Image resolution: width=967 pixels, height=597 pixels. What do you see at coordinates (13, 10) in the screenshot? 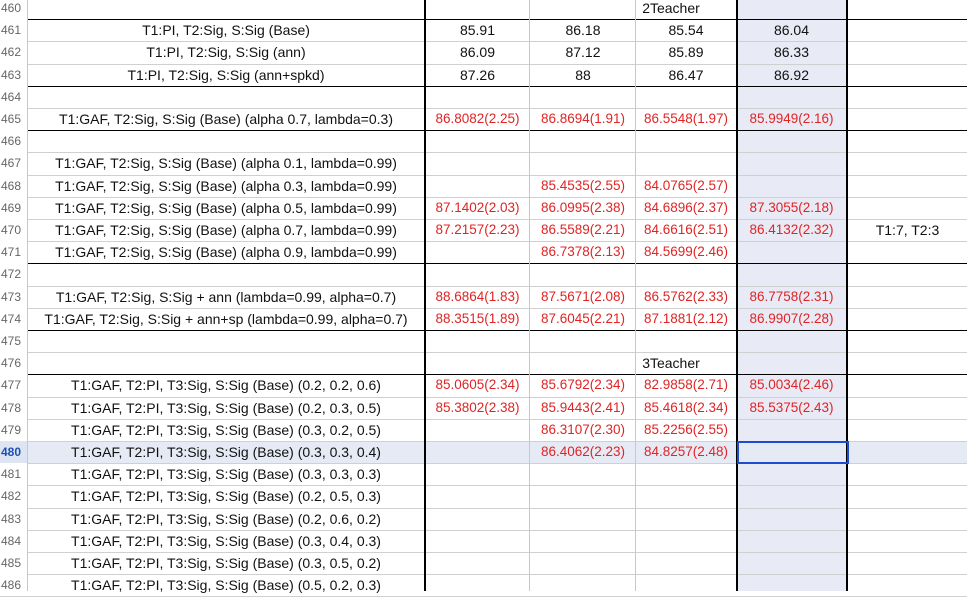
I see `row-header: 460` at bounding box center [13, 10].